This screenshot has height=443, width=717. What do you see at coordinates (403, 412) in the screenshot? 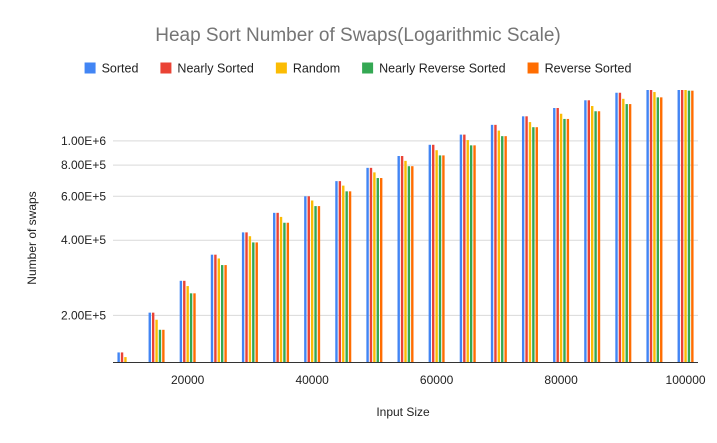
I see `x-axis-title: Input Size` at bounding box center [403, 412].